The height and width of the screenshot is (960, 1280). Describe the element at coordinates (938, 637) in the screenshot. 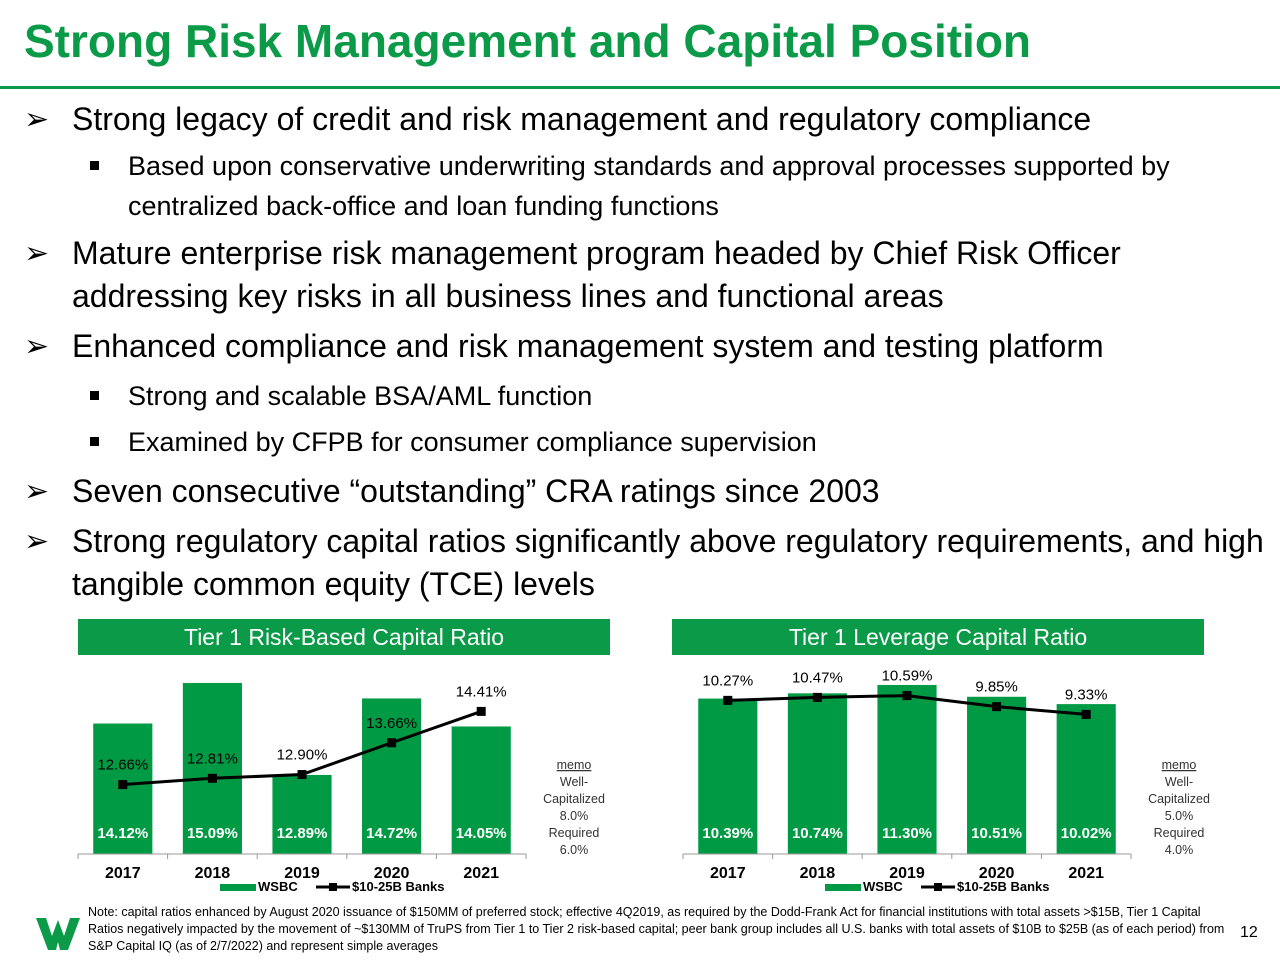

I see `chart-title-tier1-leverage: Tier 1 Leverage Capital Ratio` at that location.